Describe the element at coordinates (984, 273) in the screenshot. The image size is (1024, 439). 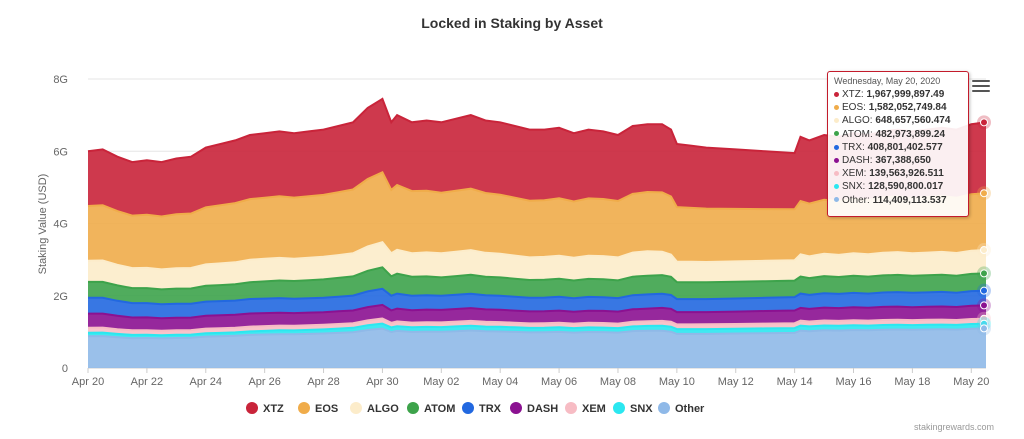
I see `marker-atom` at that location.